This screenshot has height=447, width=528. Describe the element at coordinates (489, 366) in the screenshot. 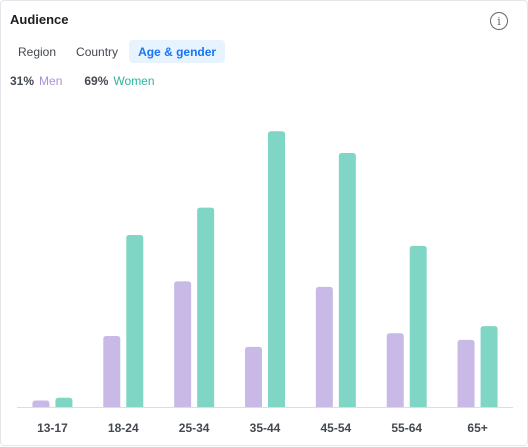

I see `women-bar-65+` at that location.